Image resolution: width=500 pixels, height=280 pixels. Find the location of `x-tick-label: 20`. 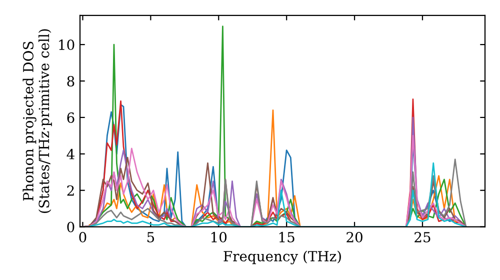

x-tick-label: 20 is located at coordinates (354, 237).